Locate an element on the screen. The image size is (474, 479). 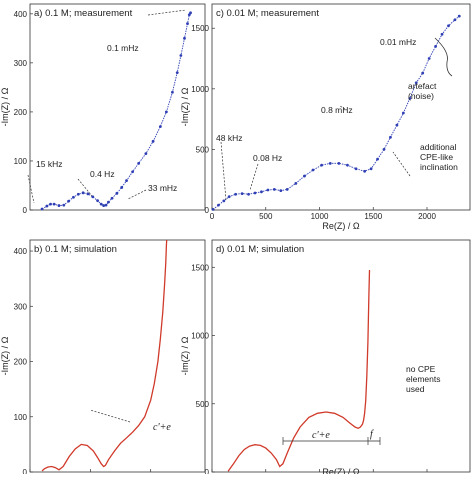
annotation-label: 33 mHz is located at coordinates (162, 188).